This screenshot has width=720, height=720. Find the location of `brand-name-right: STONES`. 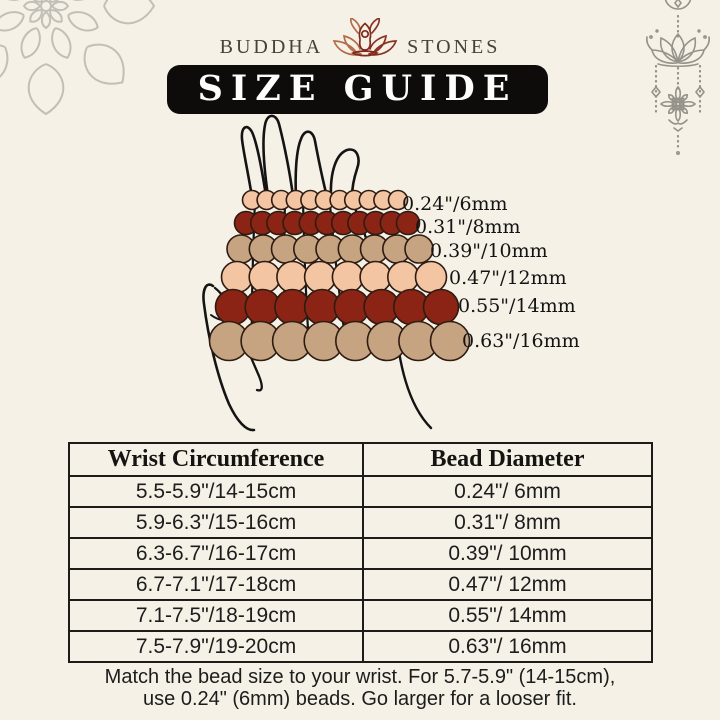

brand-name-right: STONES is located at coordinates (454, 46).